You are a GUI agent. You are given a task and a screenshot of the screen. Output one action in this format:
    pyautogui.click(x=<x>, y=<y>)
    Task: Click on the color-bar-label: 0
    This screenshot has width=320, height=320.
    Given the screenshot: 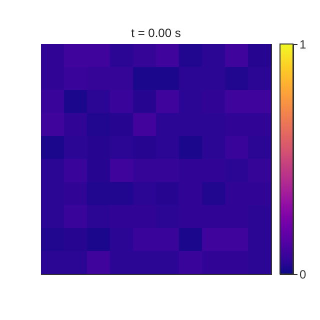 What is the action you would take?
    pyautogui.click(x=303, y=275)
    